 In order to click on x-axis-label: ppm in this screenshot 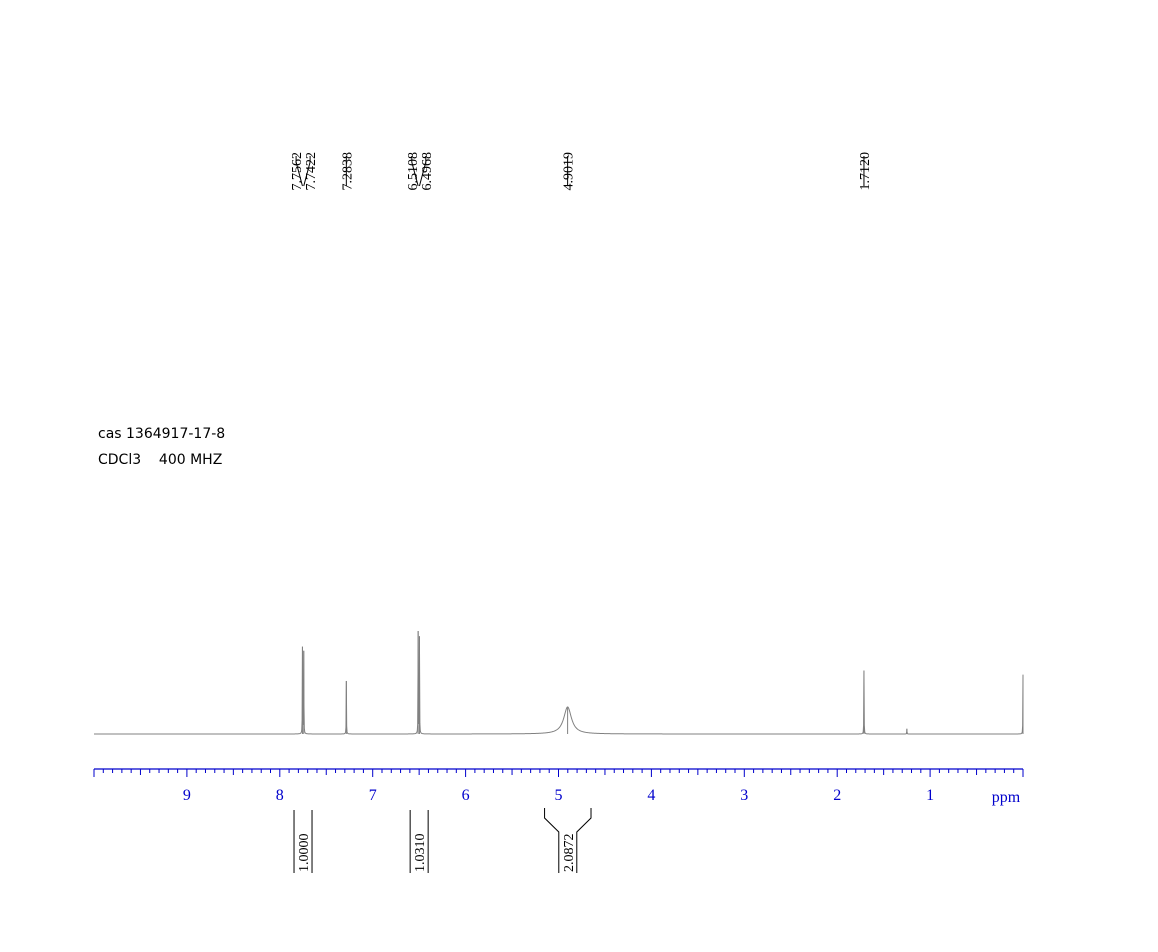, I will do `click(1006, 797)`.